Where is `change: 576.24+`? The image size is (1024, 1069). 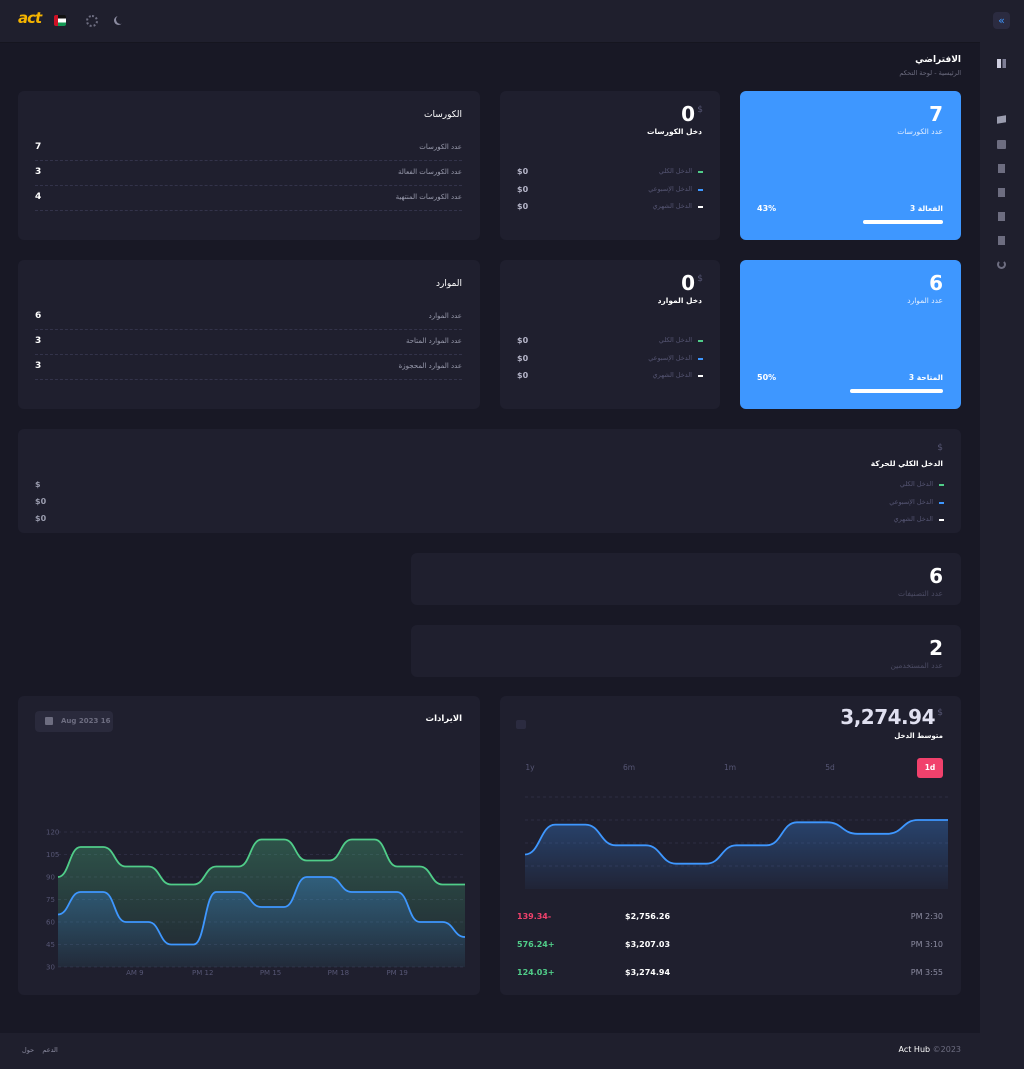 change: 576.24+ is located at coordinates (536, 944).